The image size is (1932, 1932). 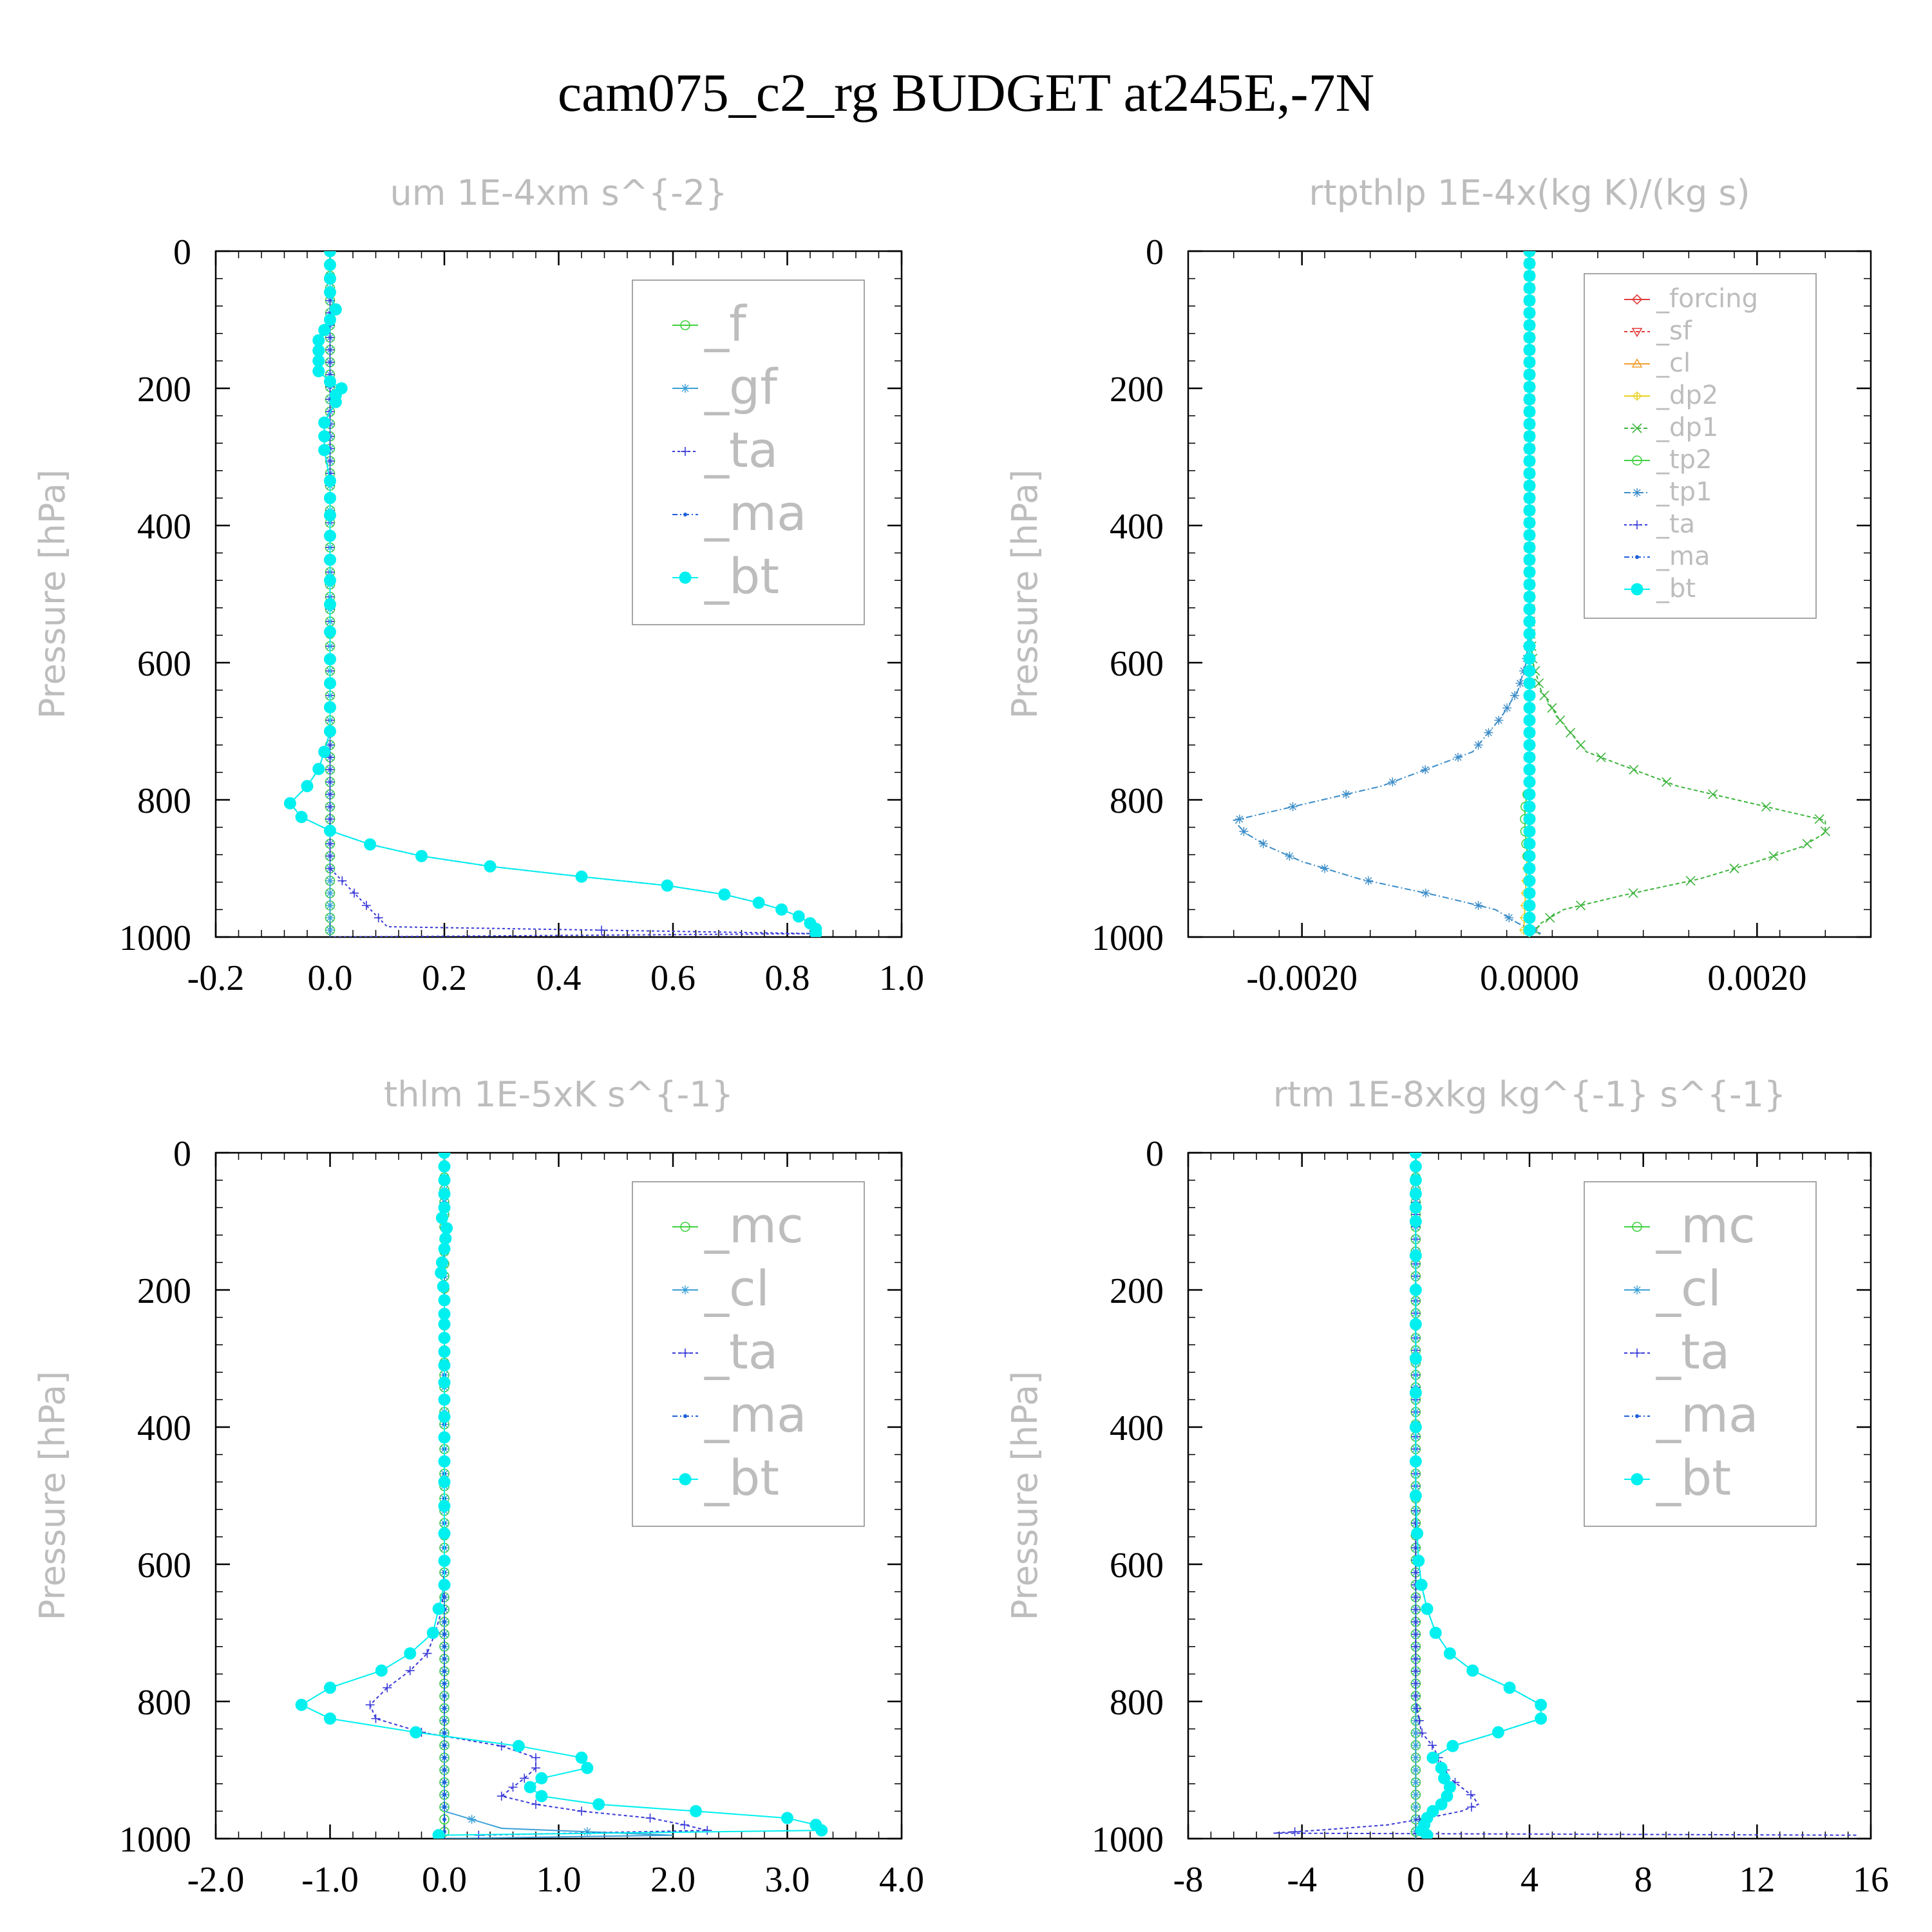 I want to click on x-tick-label: 0.4, so click(x=559, y=978).